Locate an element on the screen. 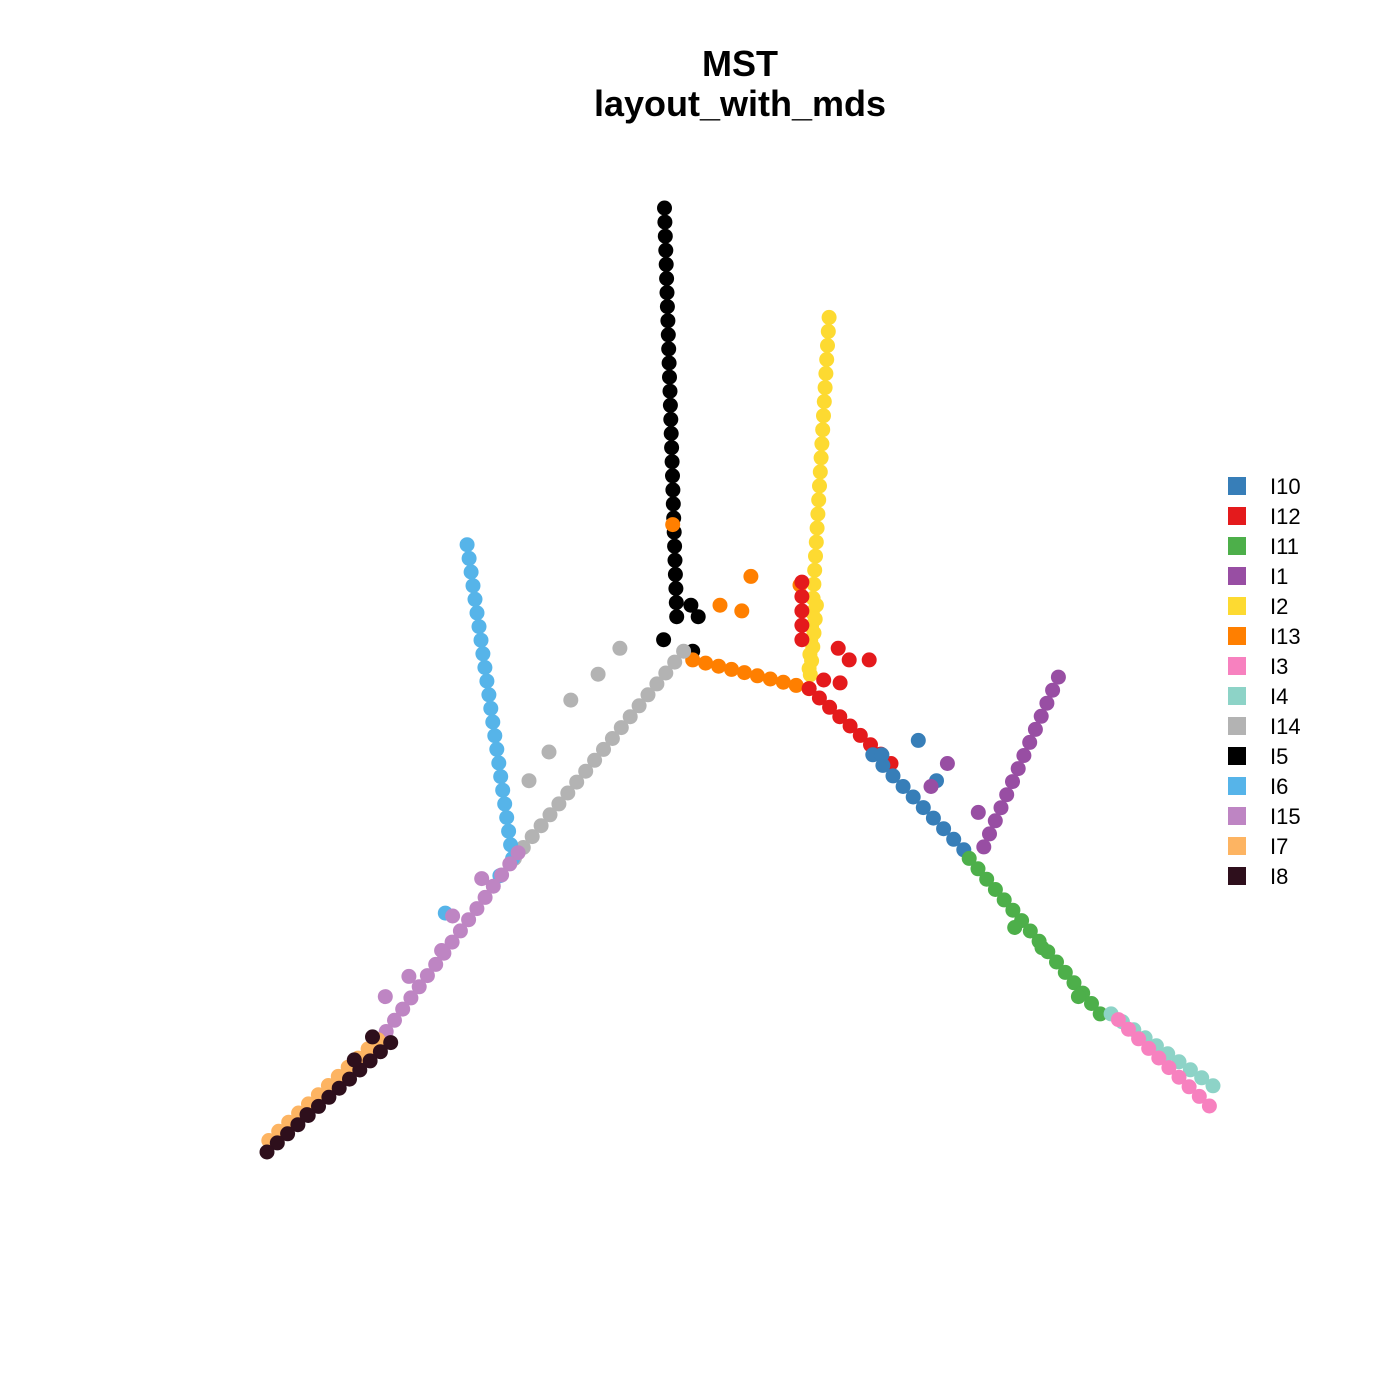  legend: I10 I12 I11 I1 I2 I13 I3 I4 I14 I5 I6 I15 I7 I8 is located at coordinates (1264, 681).